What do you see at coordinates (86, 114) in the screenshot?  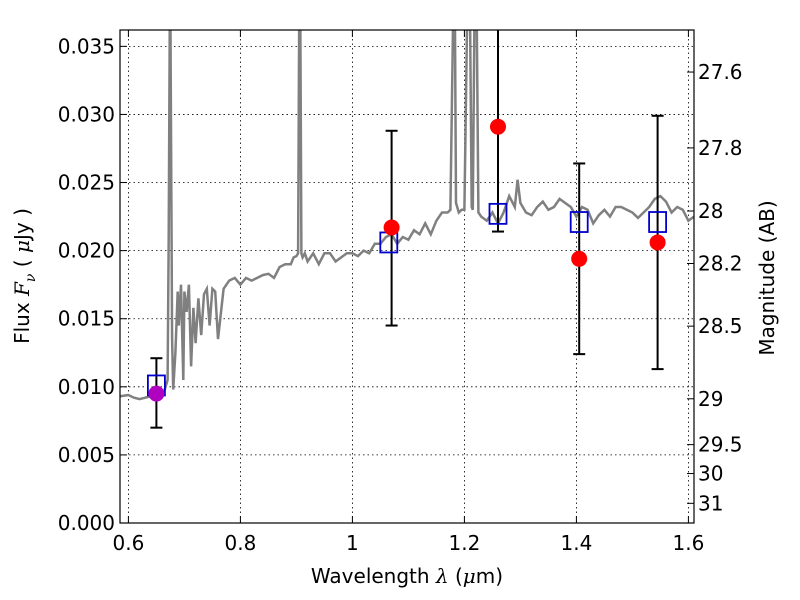 I see `y-tick-label: 0.030` at bounding box center [86, 114].